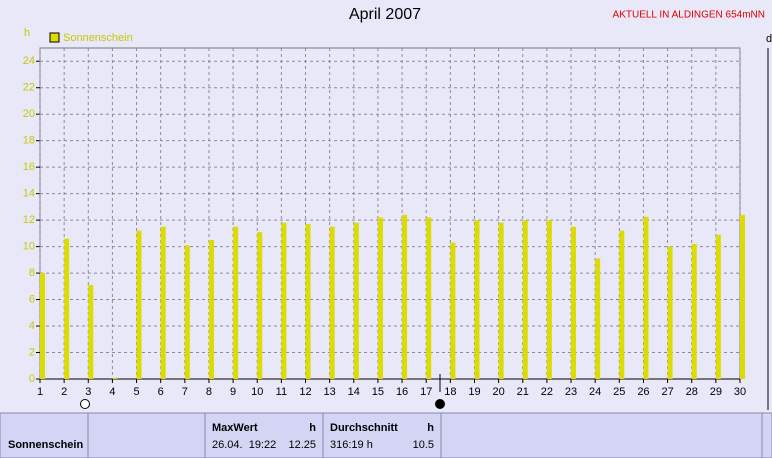 The width and height of the screenshot is (772, 458). I want to click on cell: 316:19 h, so click(351, 445).